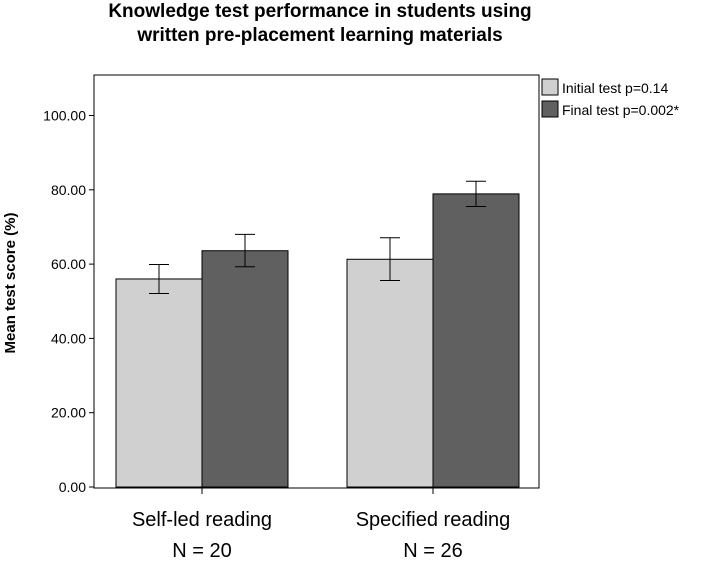 The width and height of the screenshot is (709, 561). I want to click on error-bars, so click(317, 237).